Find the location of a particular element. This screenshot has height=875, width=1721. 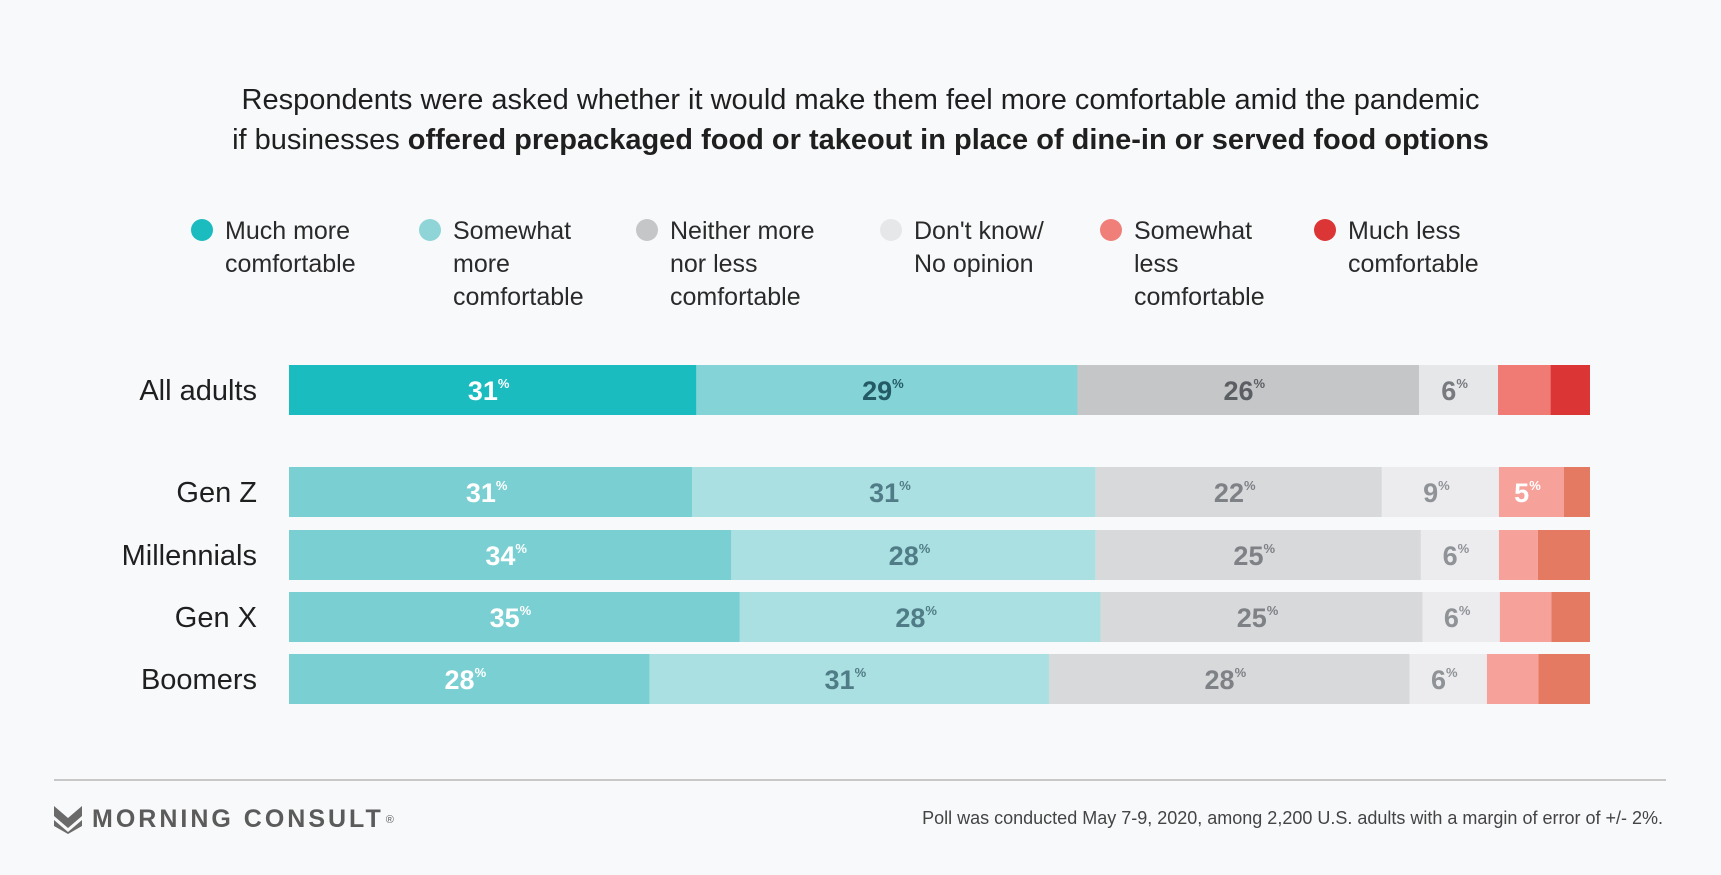

category-label-gen-x: Gen X is located at coordinates (216, 618).